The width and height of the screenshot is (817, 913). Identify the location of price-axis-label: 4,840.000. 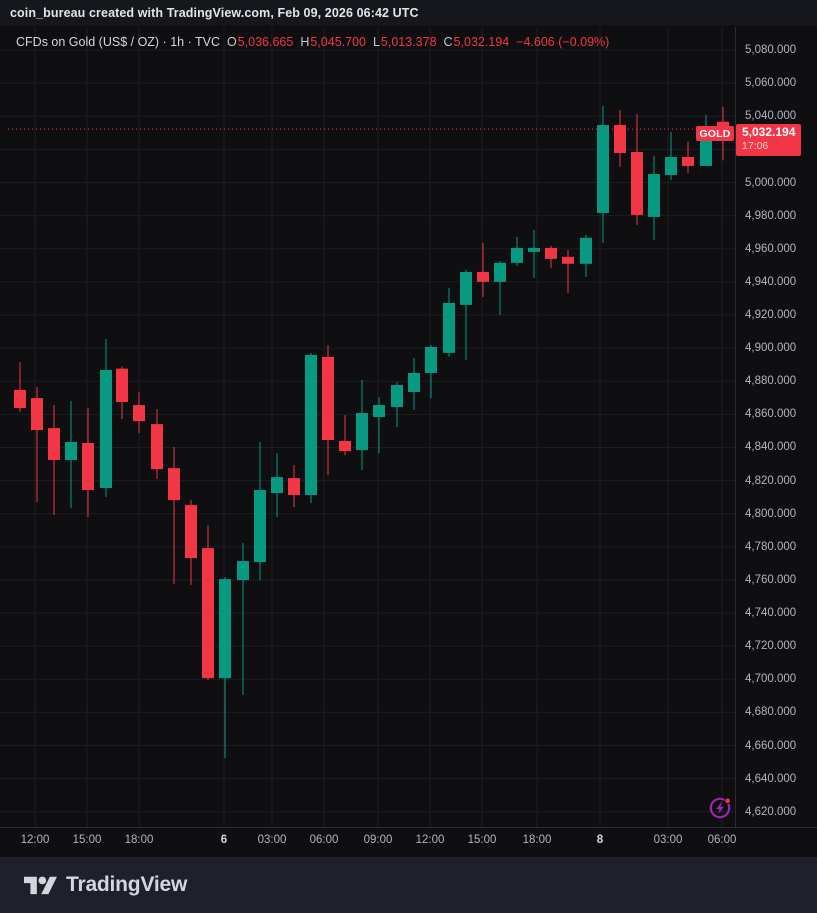
(771, 447).